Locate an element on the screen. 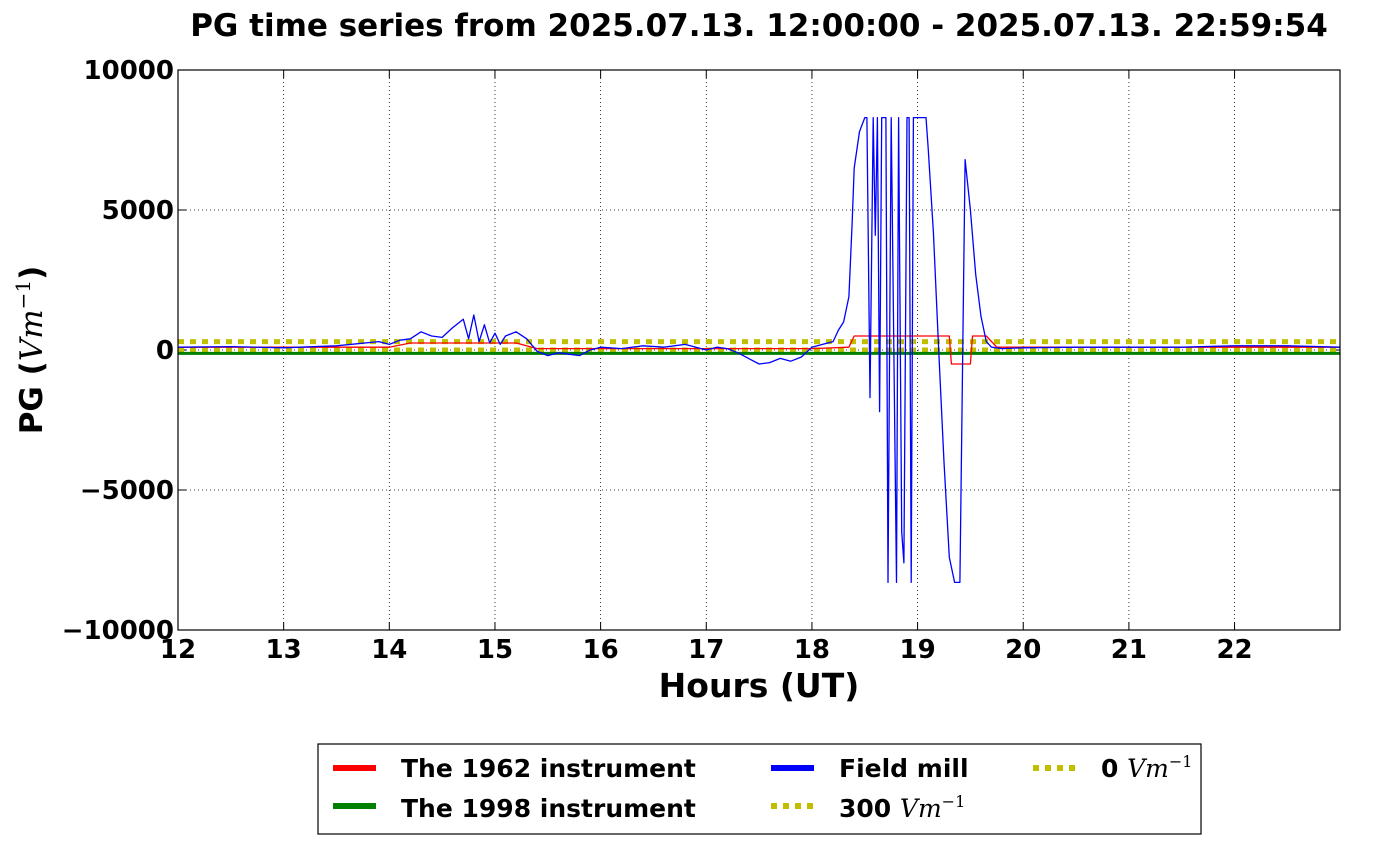 This screenshot has width=1380, height=844. series-line-the-1962-instrument is located at coordinates (759, 350).